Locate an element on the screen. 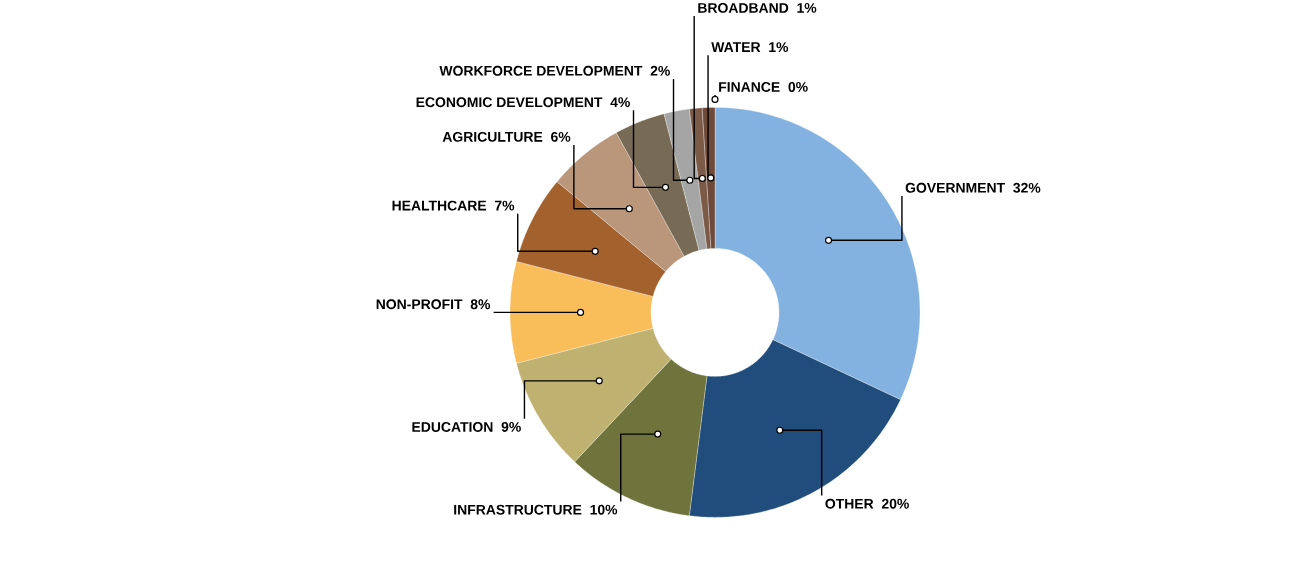 Image resolution: width=1289 pixels, height=562 pixels. data-label: 7% is located at coordinates (504, 205).